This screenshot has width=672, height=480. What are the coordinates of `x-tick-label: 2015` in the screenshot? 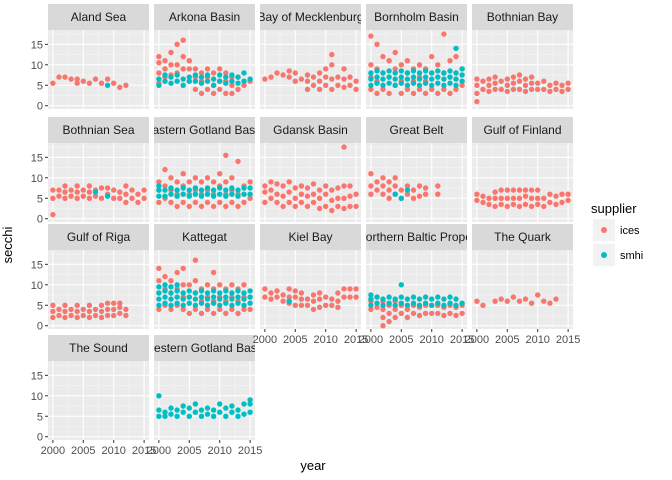 It's located at (356, 340).